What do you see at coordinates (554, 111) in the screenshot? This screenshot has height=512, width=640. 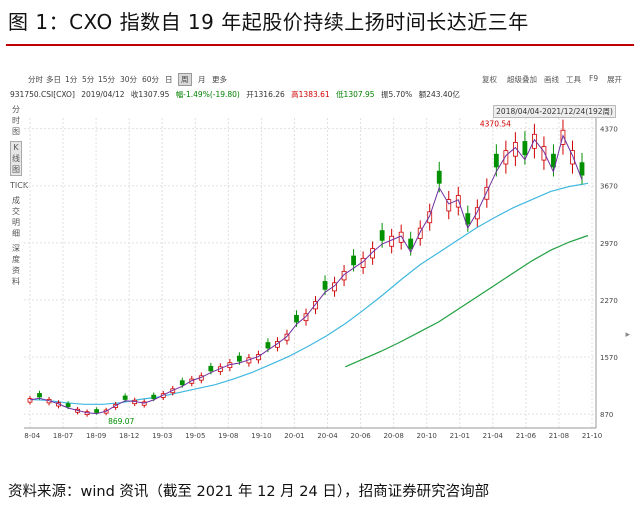 I see `date-range-label: 2018/04/04-2021/12/24(192周)` at bounding box center [554, 111].